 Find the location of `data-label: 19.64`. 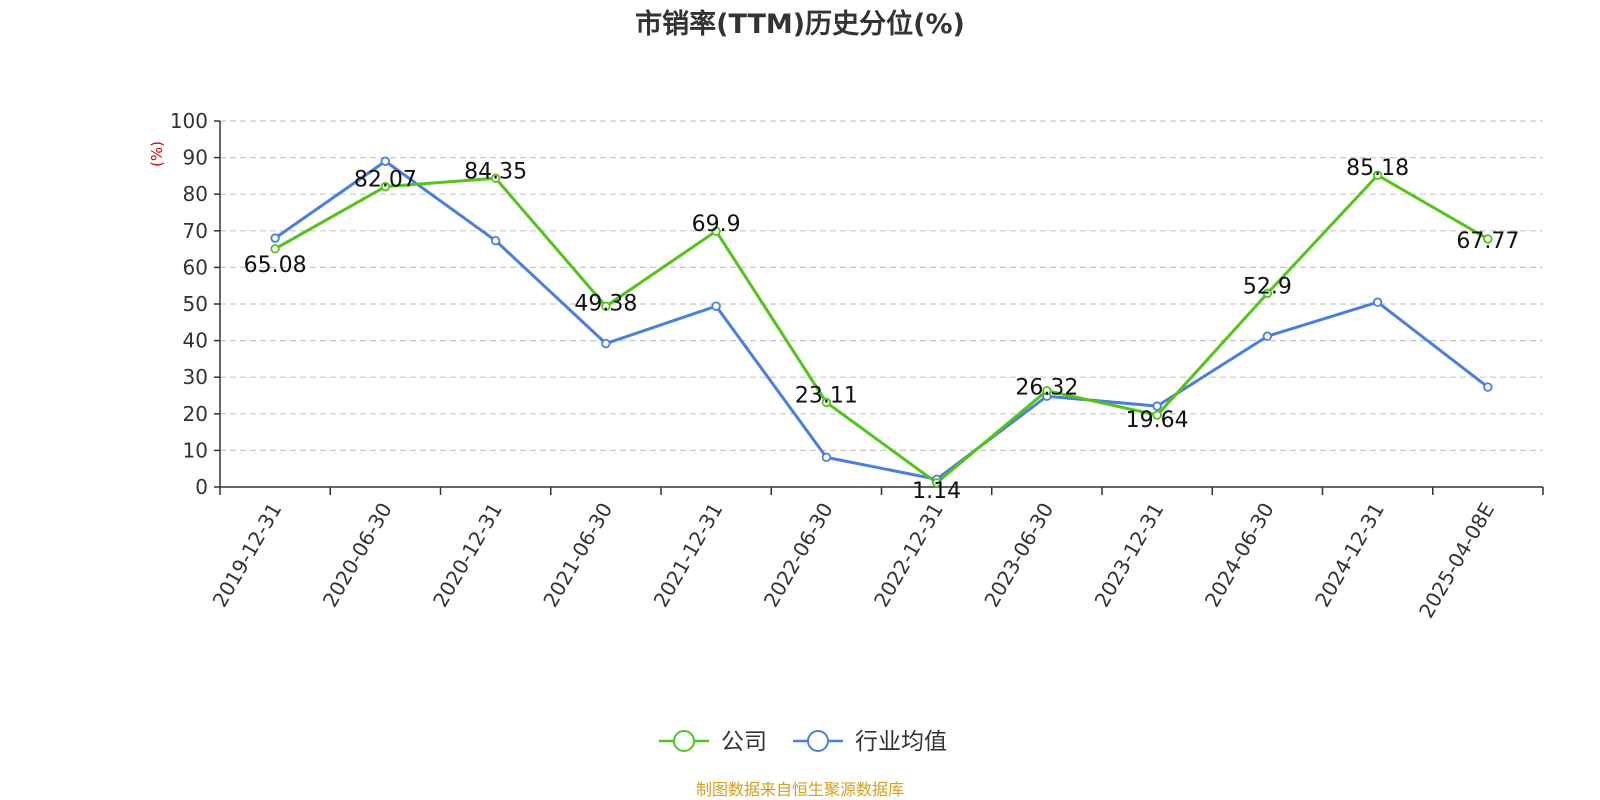

data-label: 19.64 is located at coordinates (1157, 420).